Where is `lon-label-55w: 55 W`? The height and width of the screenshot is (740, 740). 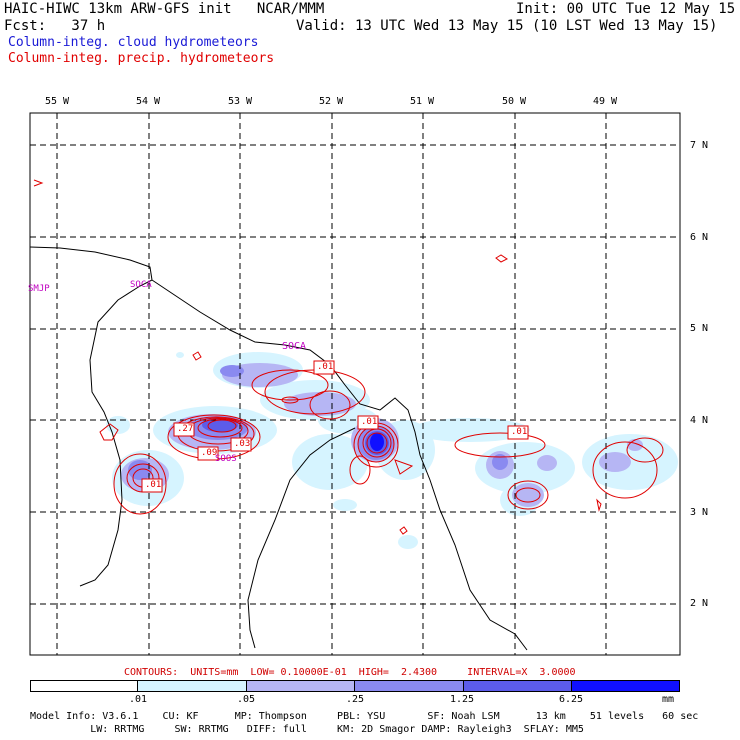 lon-label-55w: 55 W is located at coordinates (57, 101).